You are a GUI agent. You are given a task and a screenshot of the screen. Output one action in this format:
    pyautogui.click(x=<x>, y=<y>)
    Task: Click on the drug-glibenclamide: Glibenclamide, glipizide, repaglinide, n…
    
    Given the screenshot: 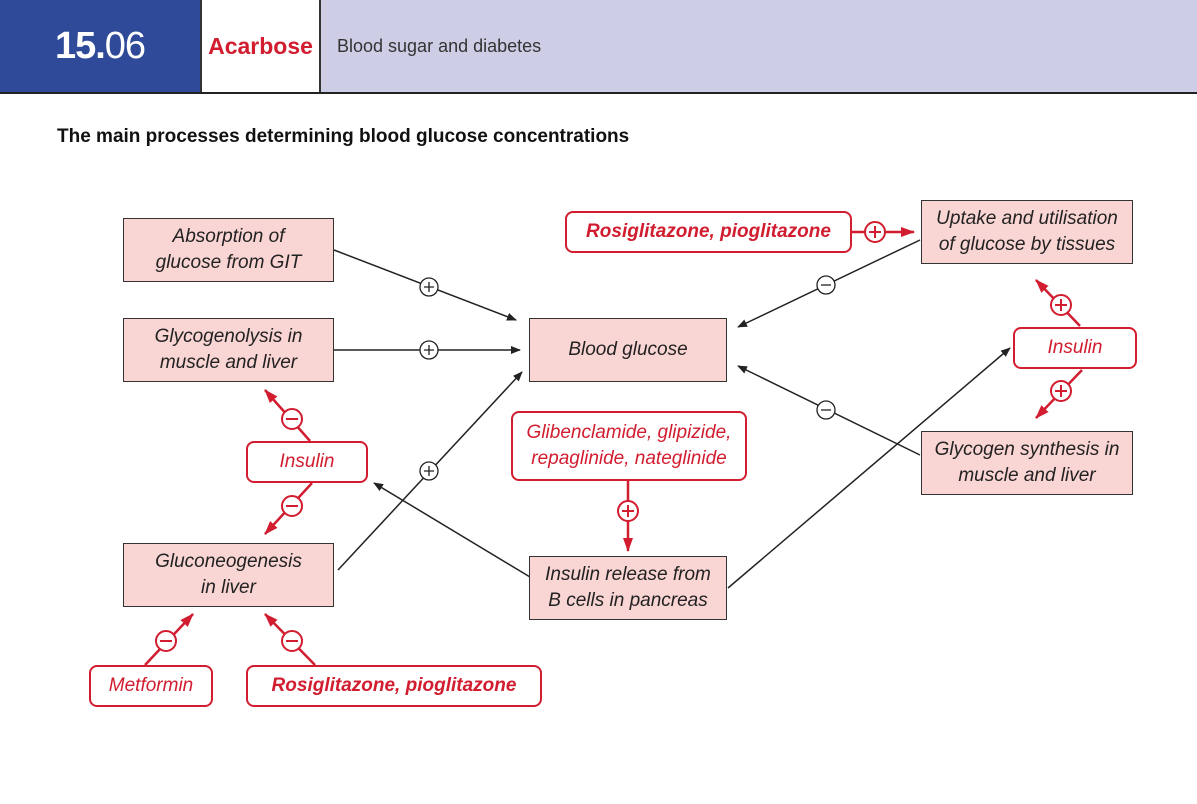 What is the action you would take?
    pyautogui.click(x=629, y=446)
    